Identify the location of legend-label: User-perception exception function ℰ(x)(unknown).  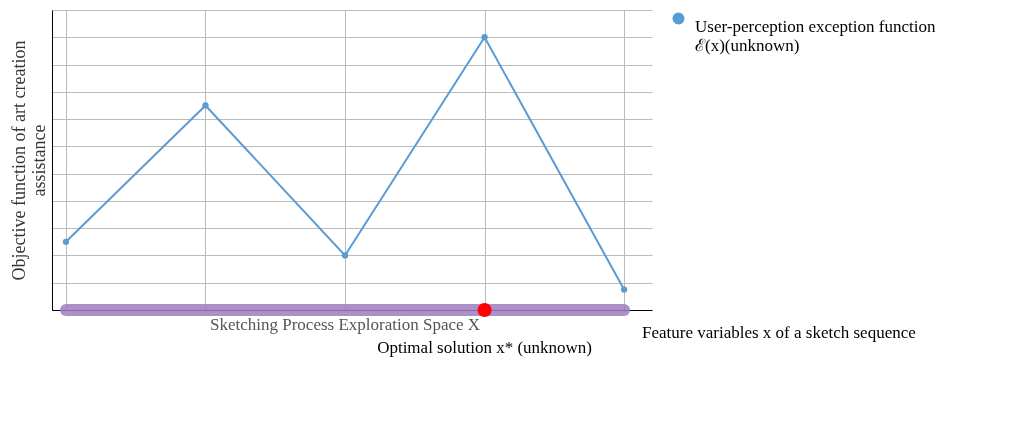
(815, 35).